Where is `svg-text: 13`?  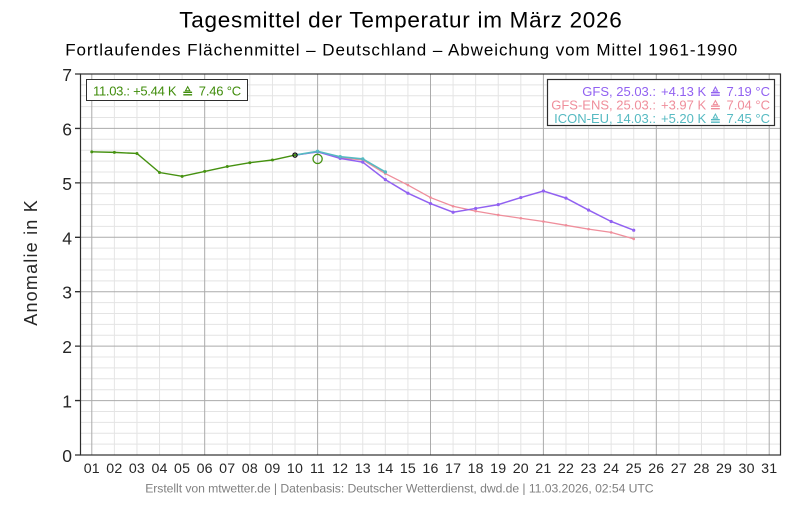
svg-text: 13 is located at coordinates (363, 469).